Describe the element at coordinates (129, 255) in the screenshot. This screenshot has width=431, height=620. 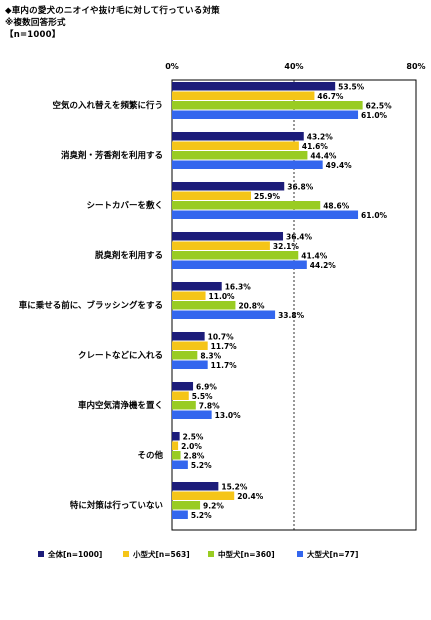
I see `category-label: 脱臭剤を利用する` at that location.